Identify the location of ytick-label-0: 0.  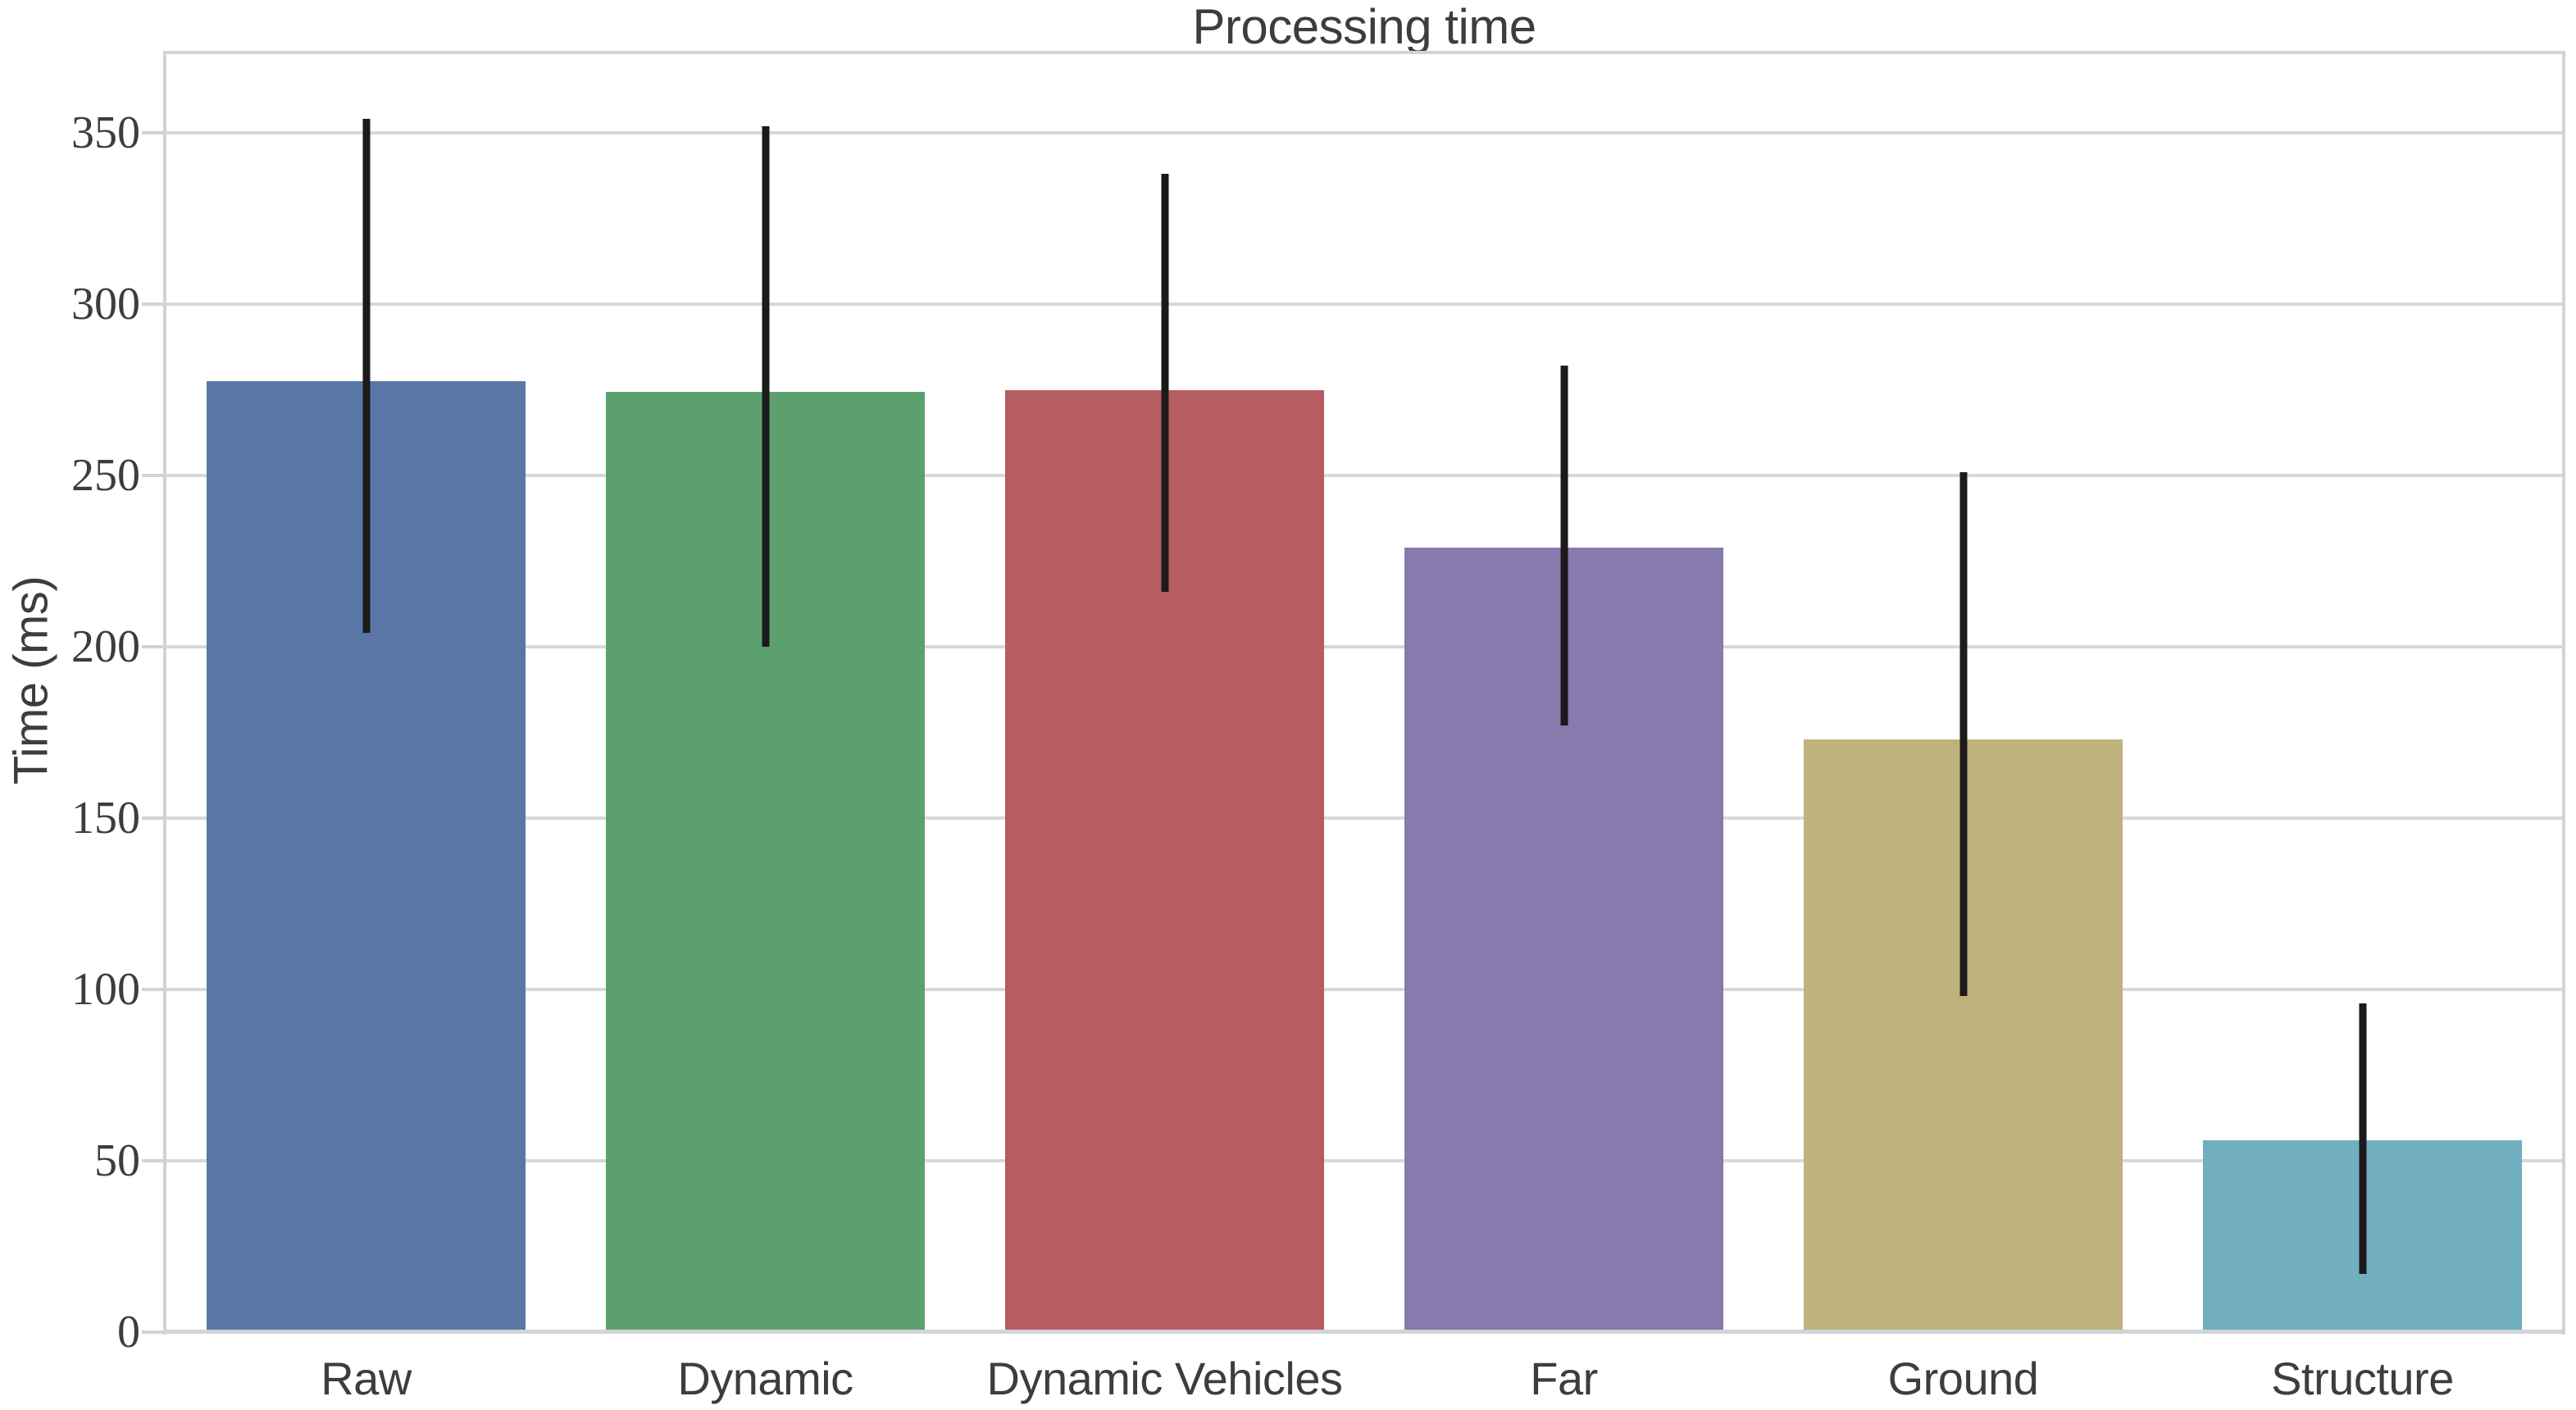
(128, 1332).